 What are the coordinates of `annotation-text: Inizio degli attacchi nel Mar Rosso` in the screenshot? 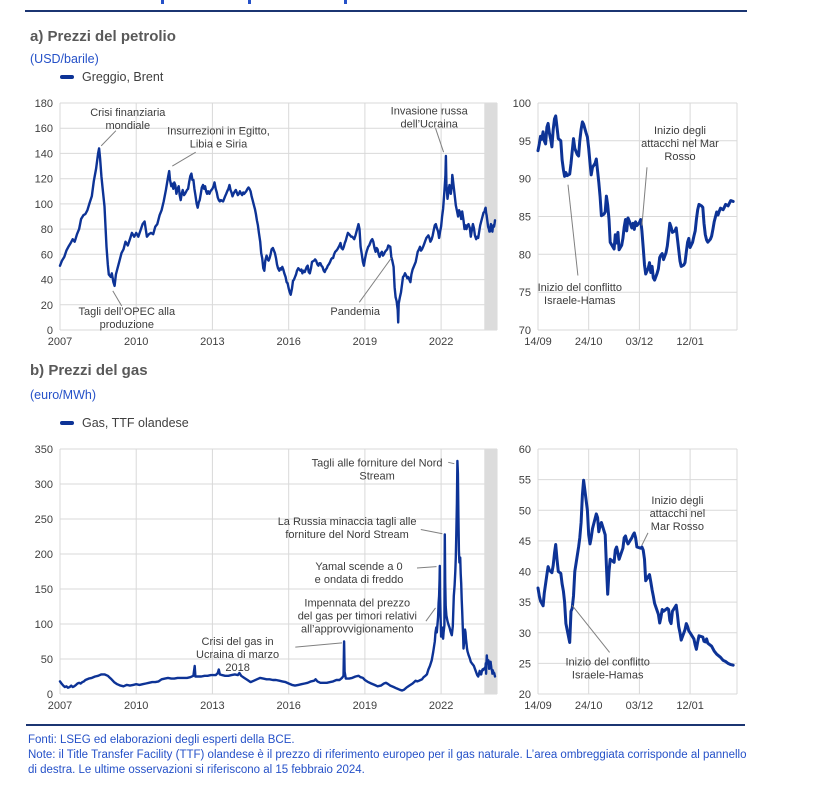 It's located at (680, 144).